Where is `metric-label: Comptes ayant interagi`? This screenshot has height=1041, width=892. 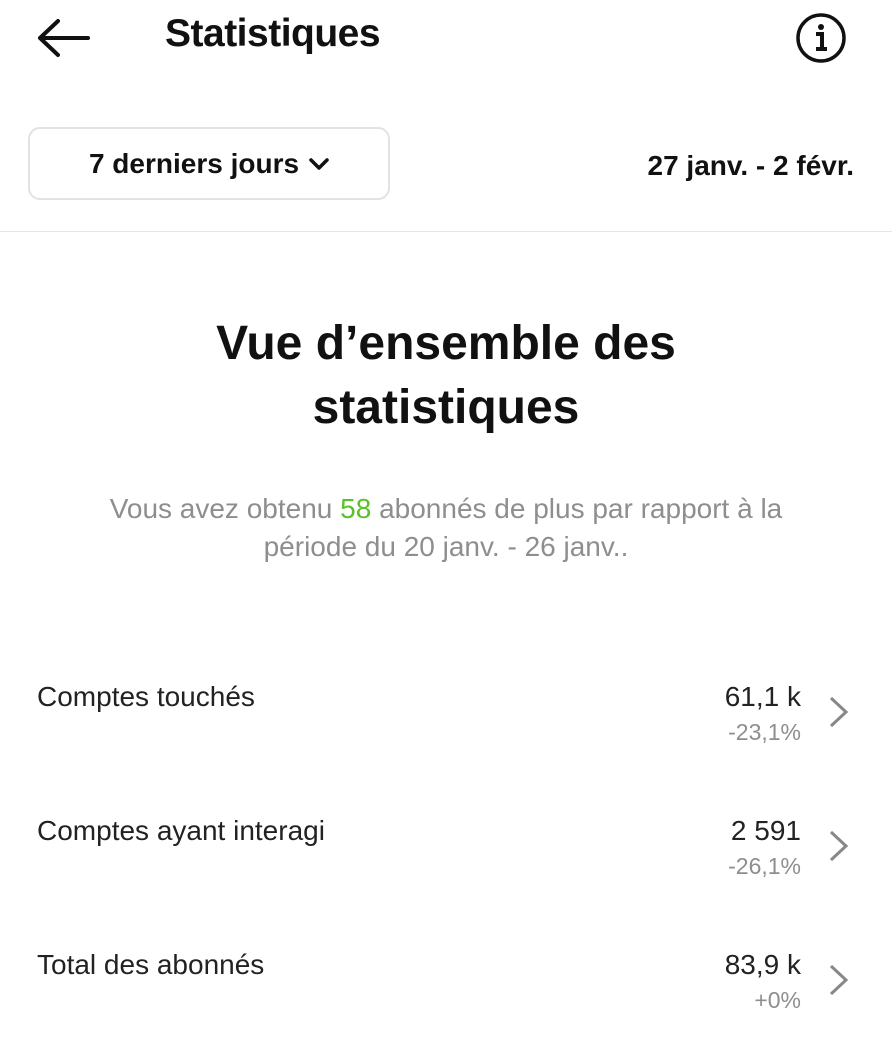
metric-label: Comptes ayant interagi is located at coordinates (181, 830).